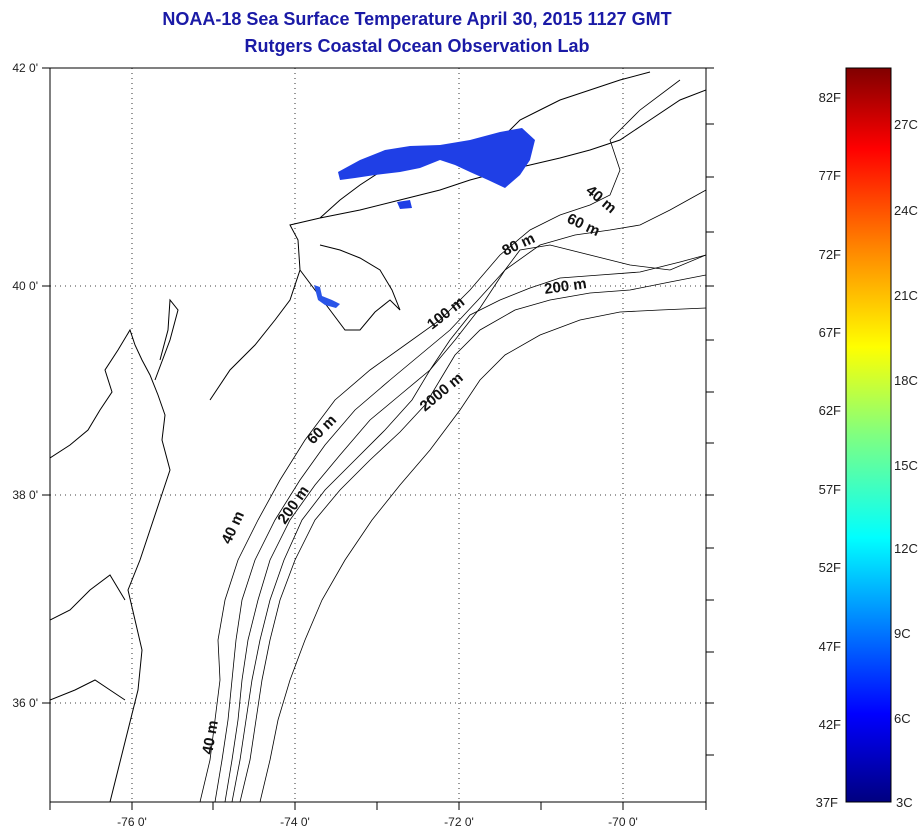 The image size is (920, 832). What do you see at coordinates (906, 295) in the screenshot?
I see `colorbar-c-label: 21C` at bounding box center [906, 295].